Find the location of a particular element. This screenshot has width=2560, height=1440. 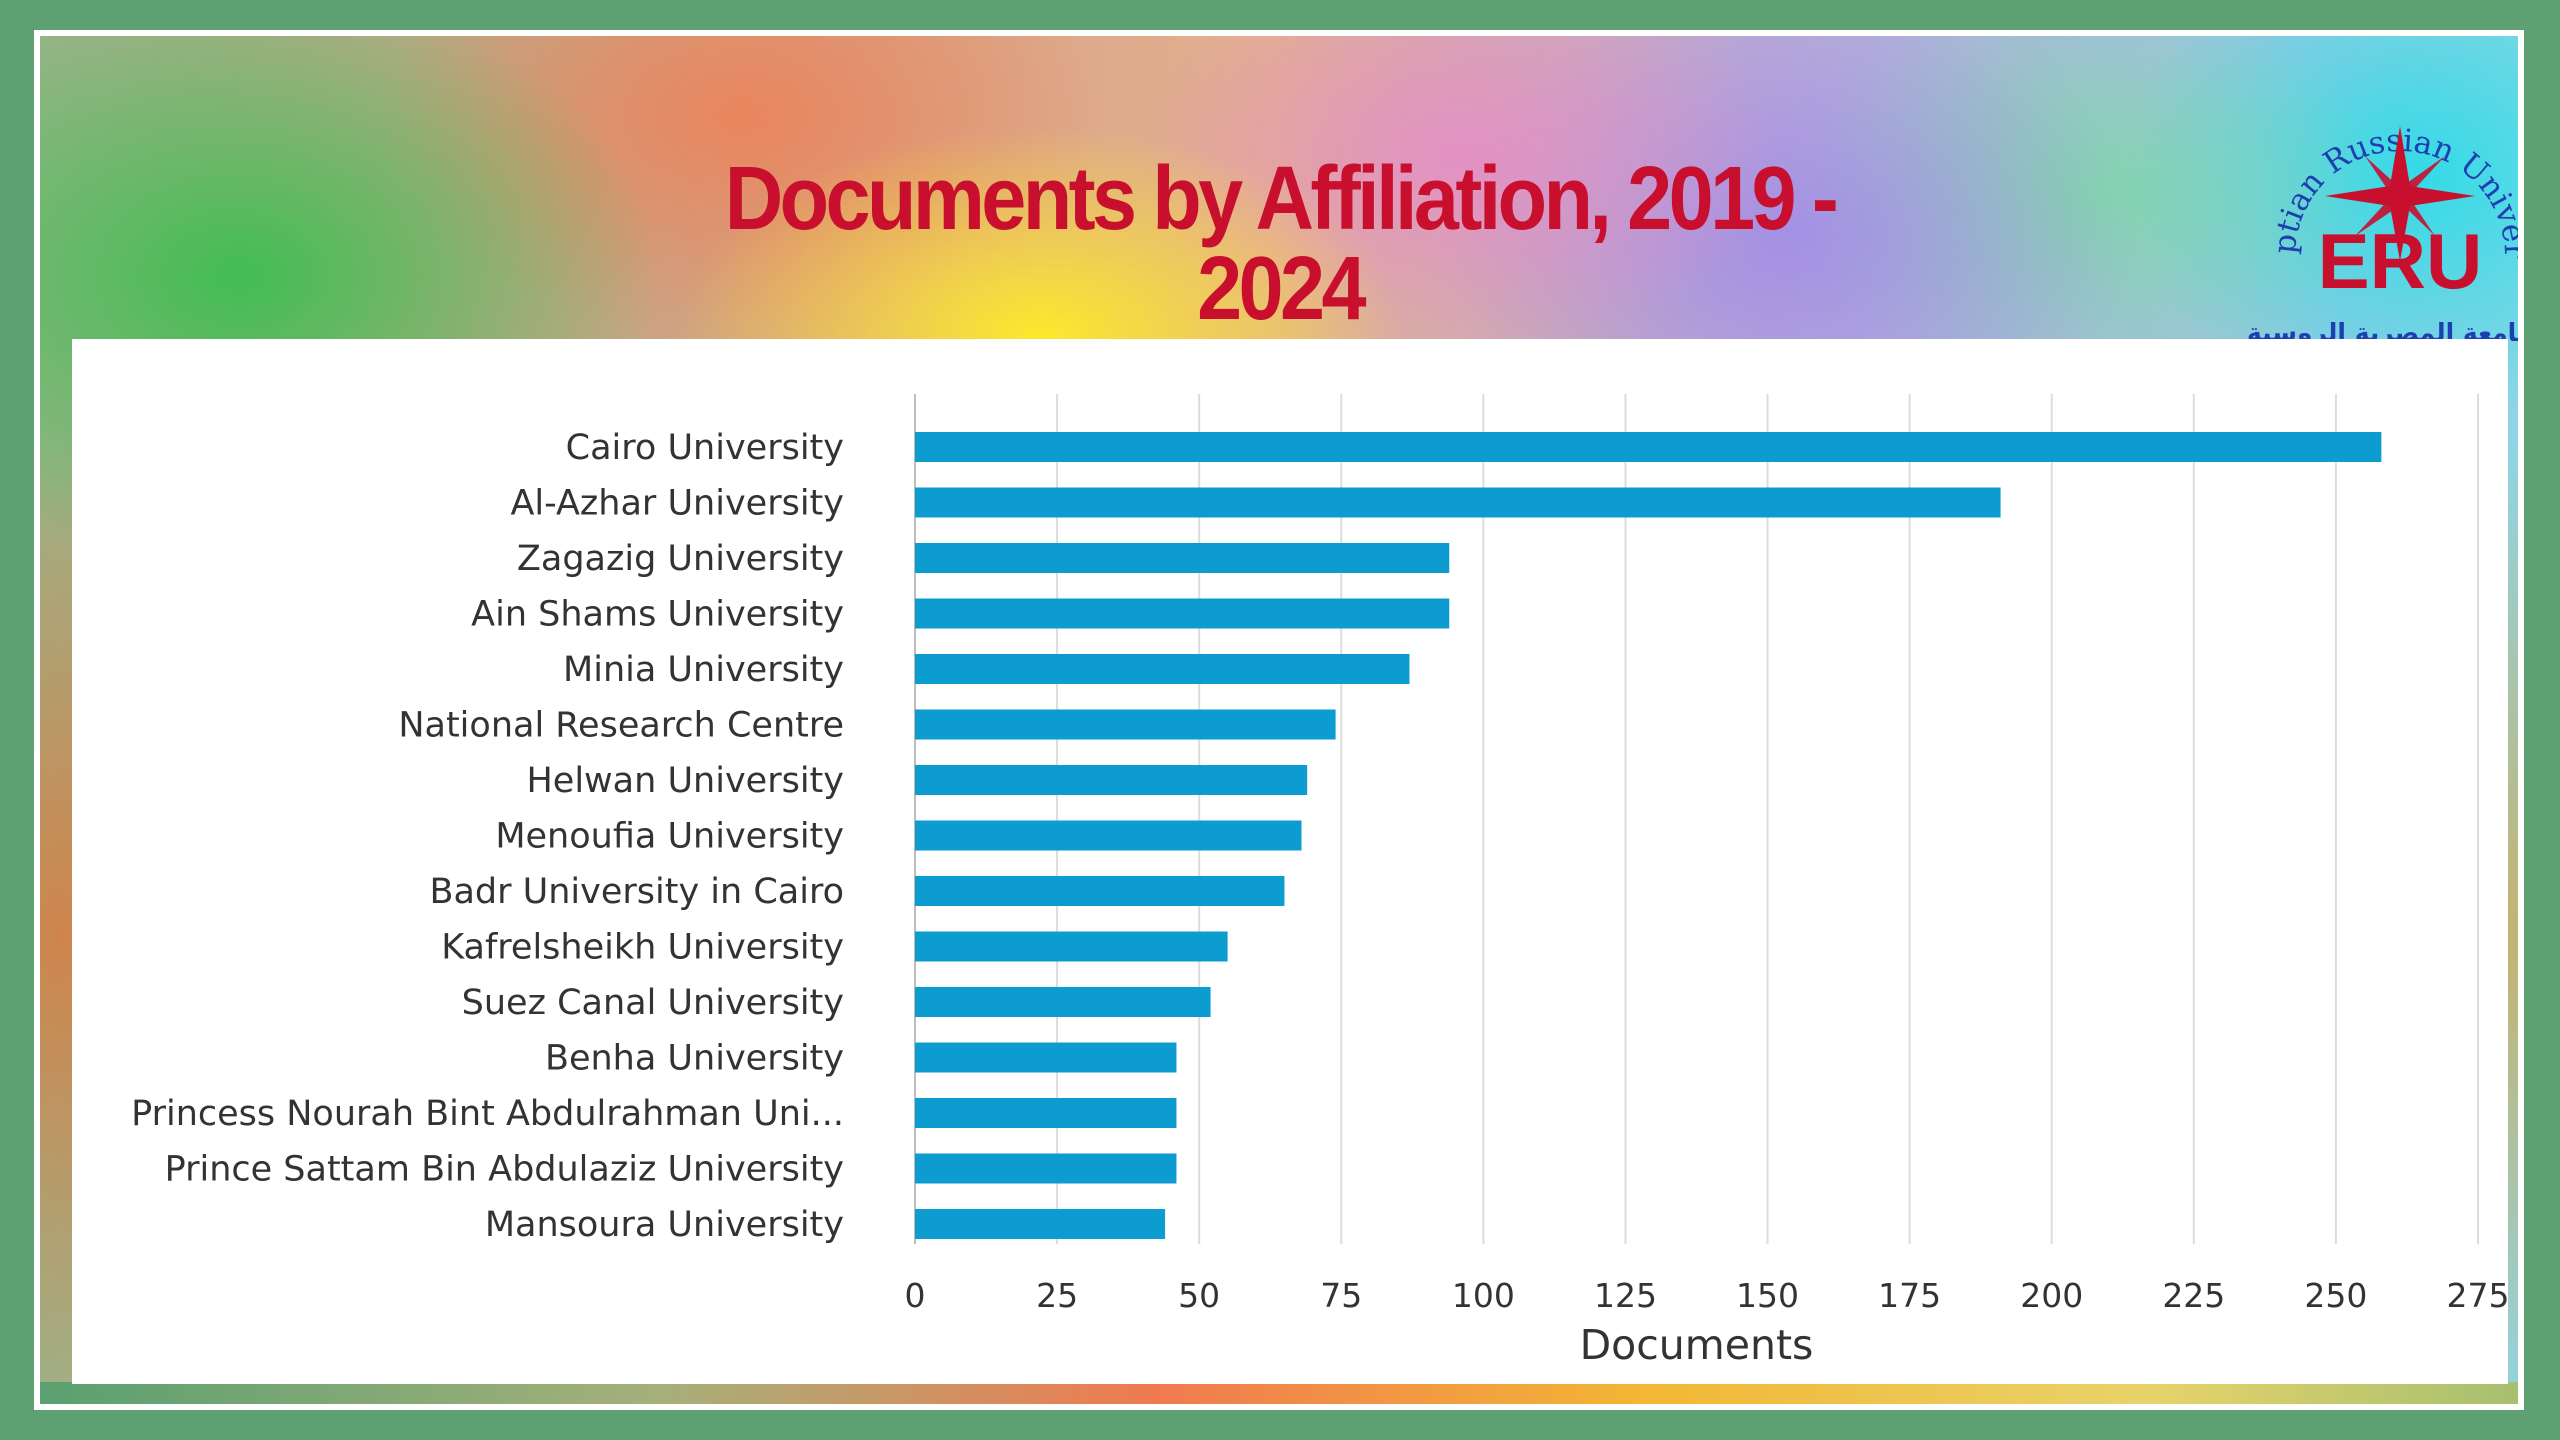

star-icon-diagonal is located at coordinates (2400, 196).